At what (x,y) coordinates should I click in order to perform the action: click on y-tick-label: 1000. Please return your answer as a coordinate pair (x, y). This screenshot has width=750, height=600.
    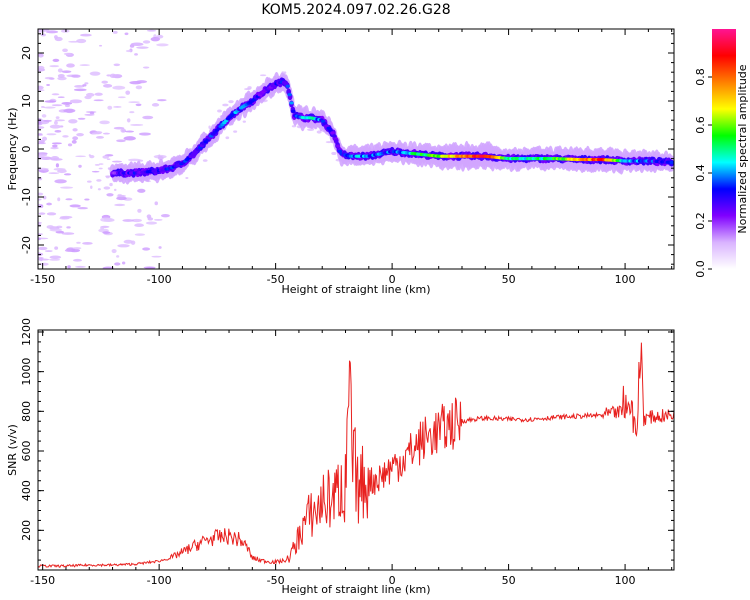
    Looking at the image, I should click on (26, 372).